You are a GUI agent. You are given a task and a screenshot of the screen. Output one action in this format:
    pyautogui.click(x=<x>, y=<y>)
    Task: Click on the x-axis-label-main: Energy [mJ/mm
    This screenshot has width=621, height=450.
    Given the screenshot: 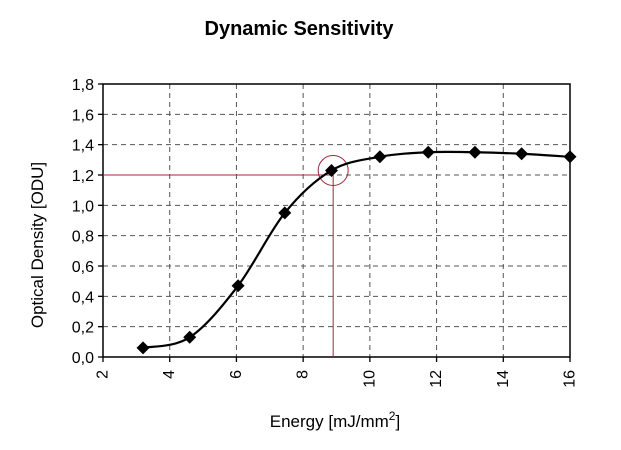 What is the action you would take?
    pyautogui.click(x=329, y=421)
    